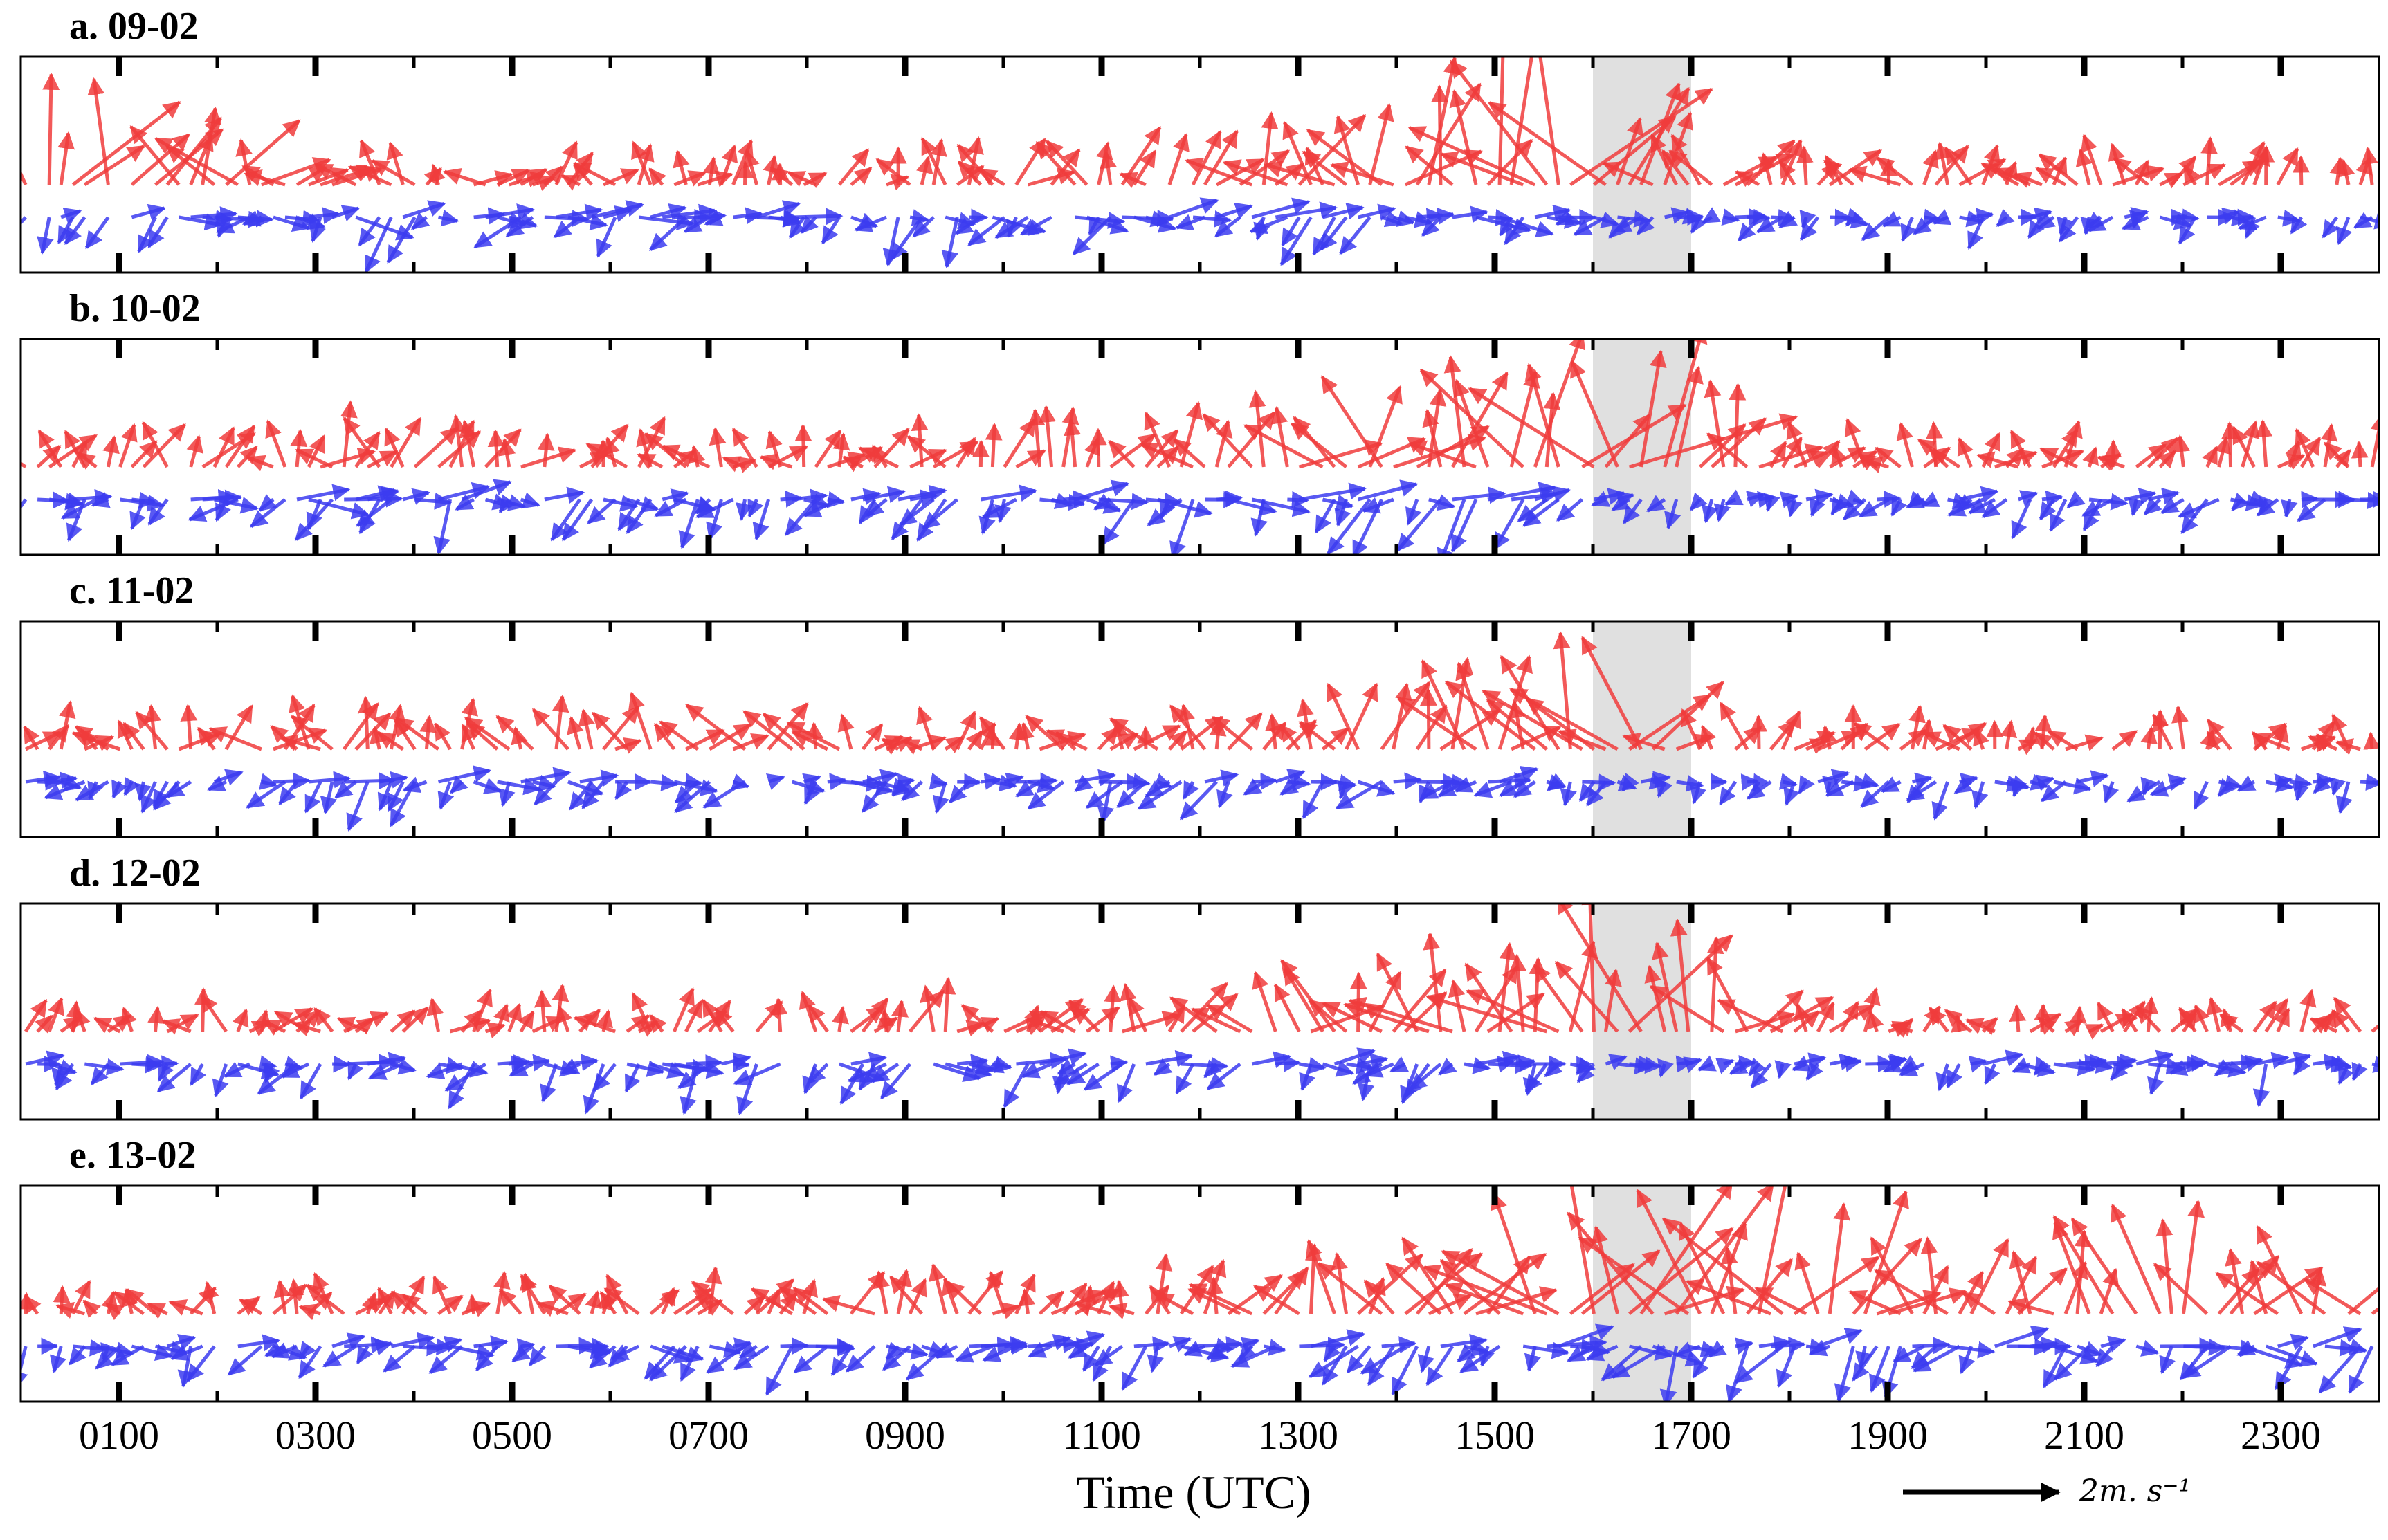 Image resolution: width=2388 pixels, height=1540 pixels. Describe the element at coordinates (2047, 1492) in the screenshot. I see `scale-key: 2m. s⁻¹` at that location.